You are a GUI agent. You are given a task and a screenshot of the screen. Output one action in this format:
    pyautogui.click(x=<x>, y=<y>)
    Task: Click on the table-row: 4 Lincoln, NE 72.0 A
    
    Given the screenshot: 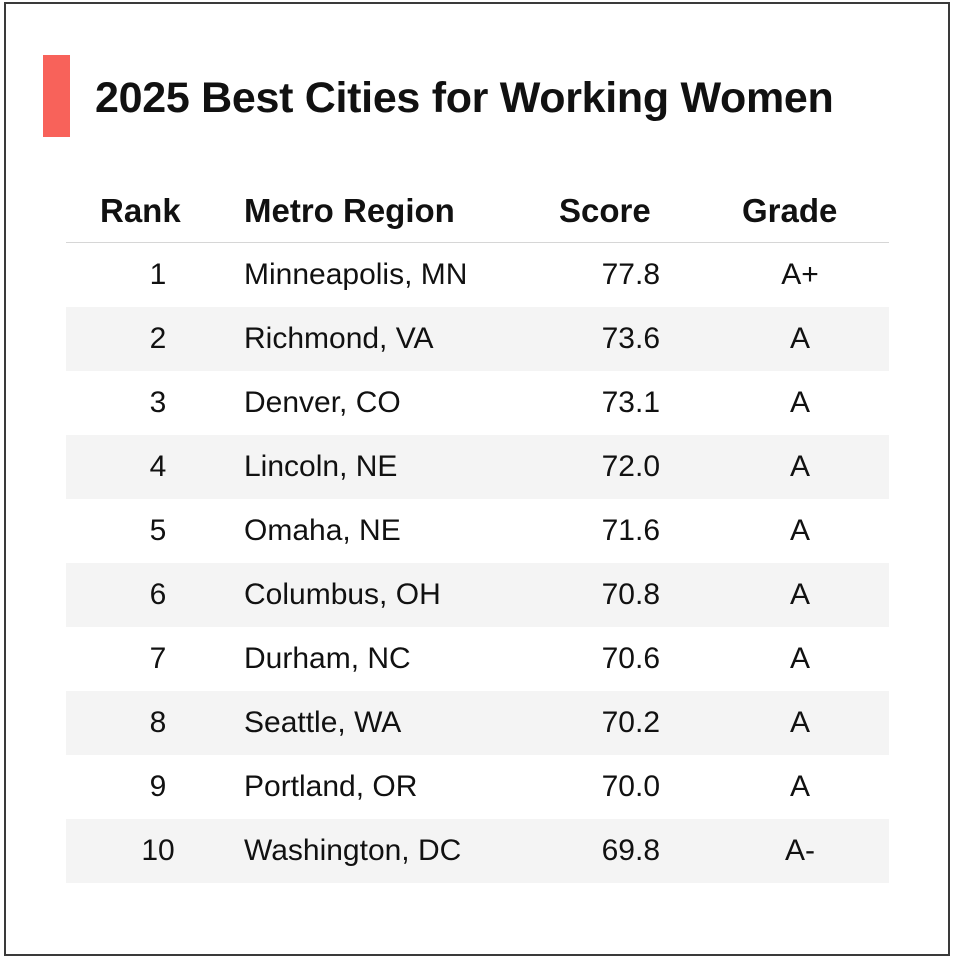 What is the action you would take?
    pyautogui.click(x=477, y=467)
    